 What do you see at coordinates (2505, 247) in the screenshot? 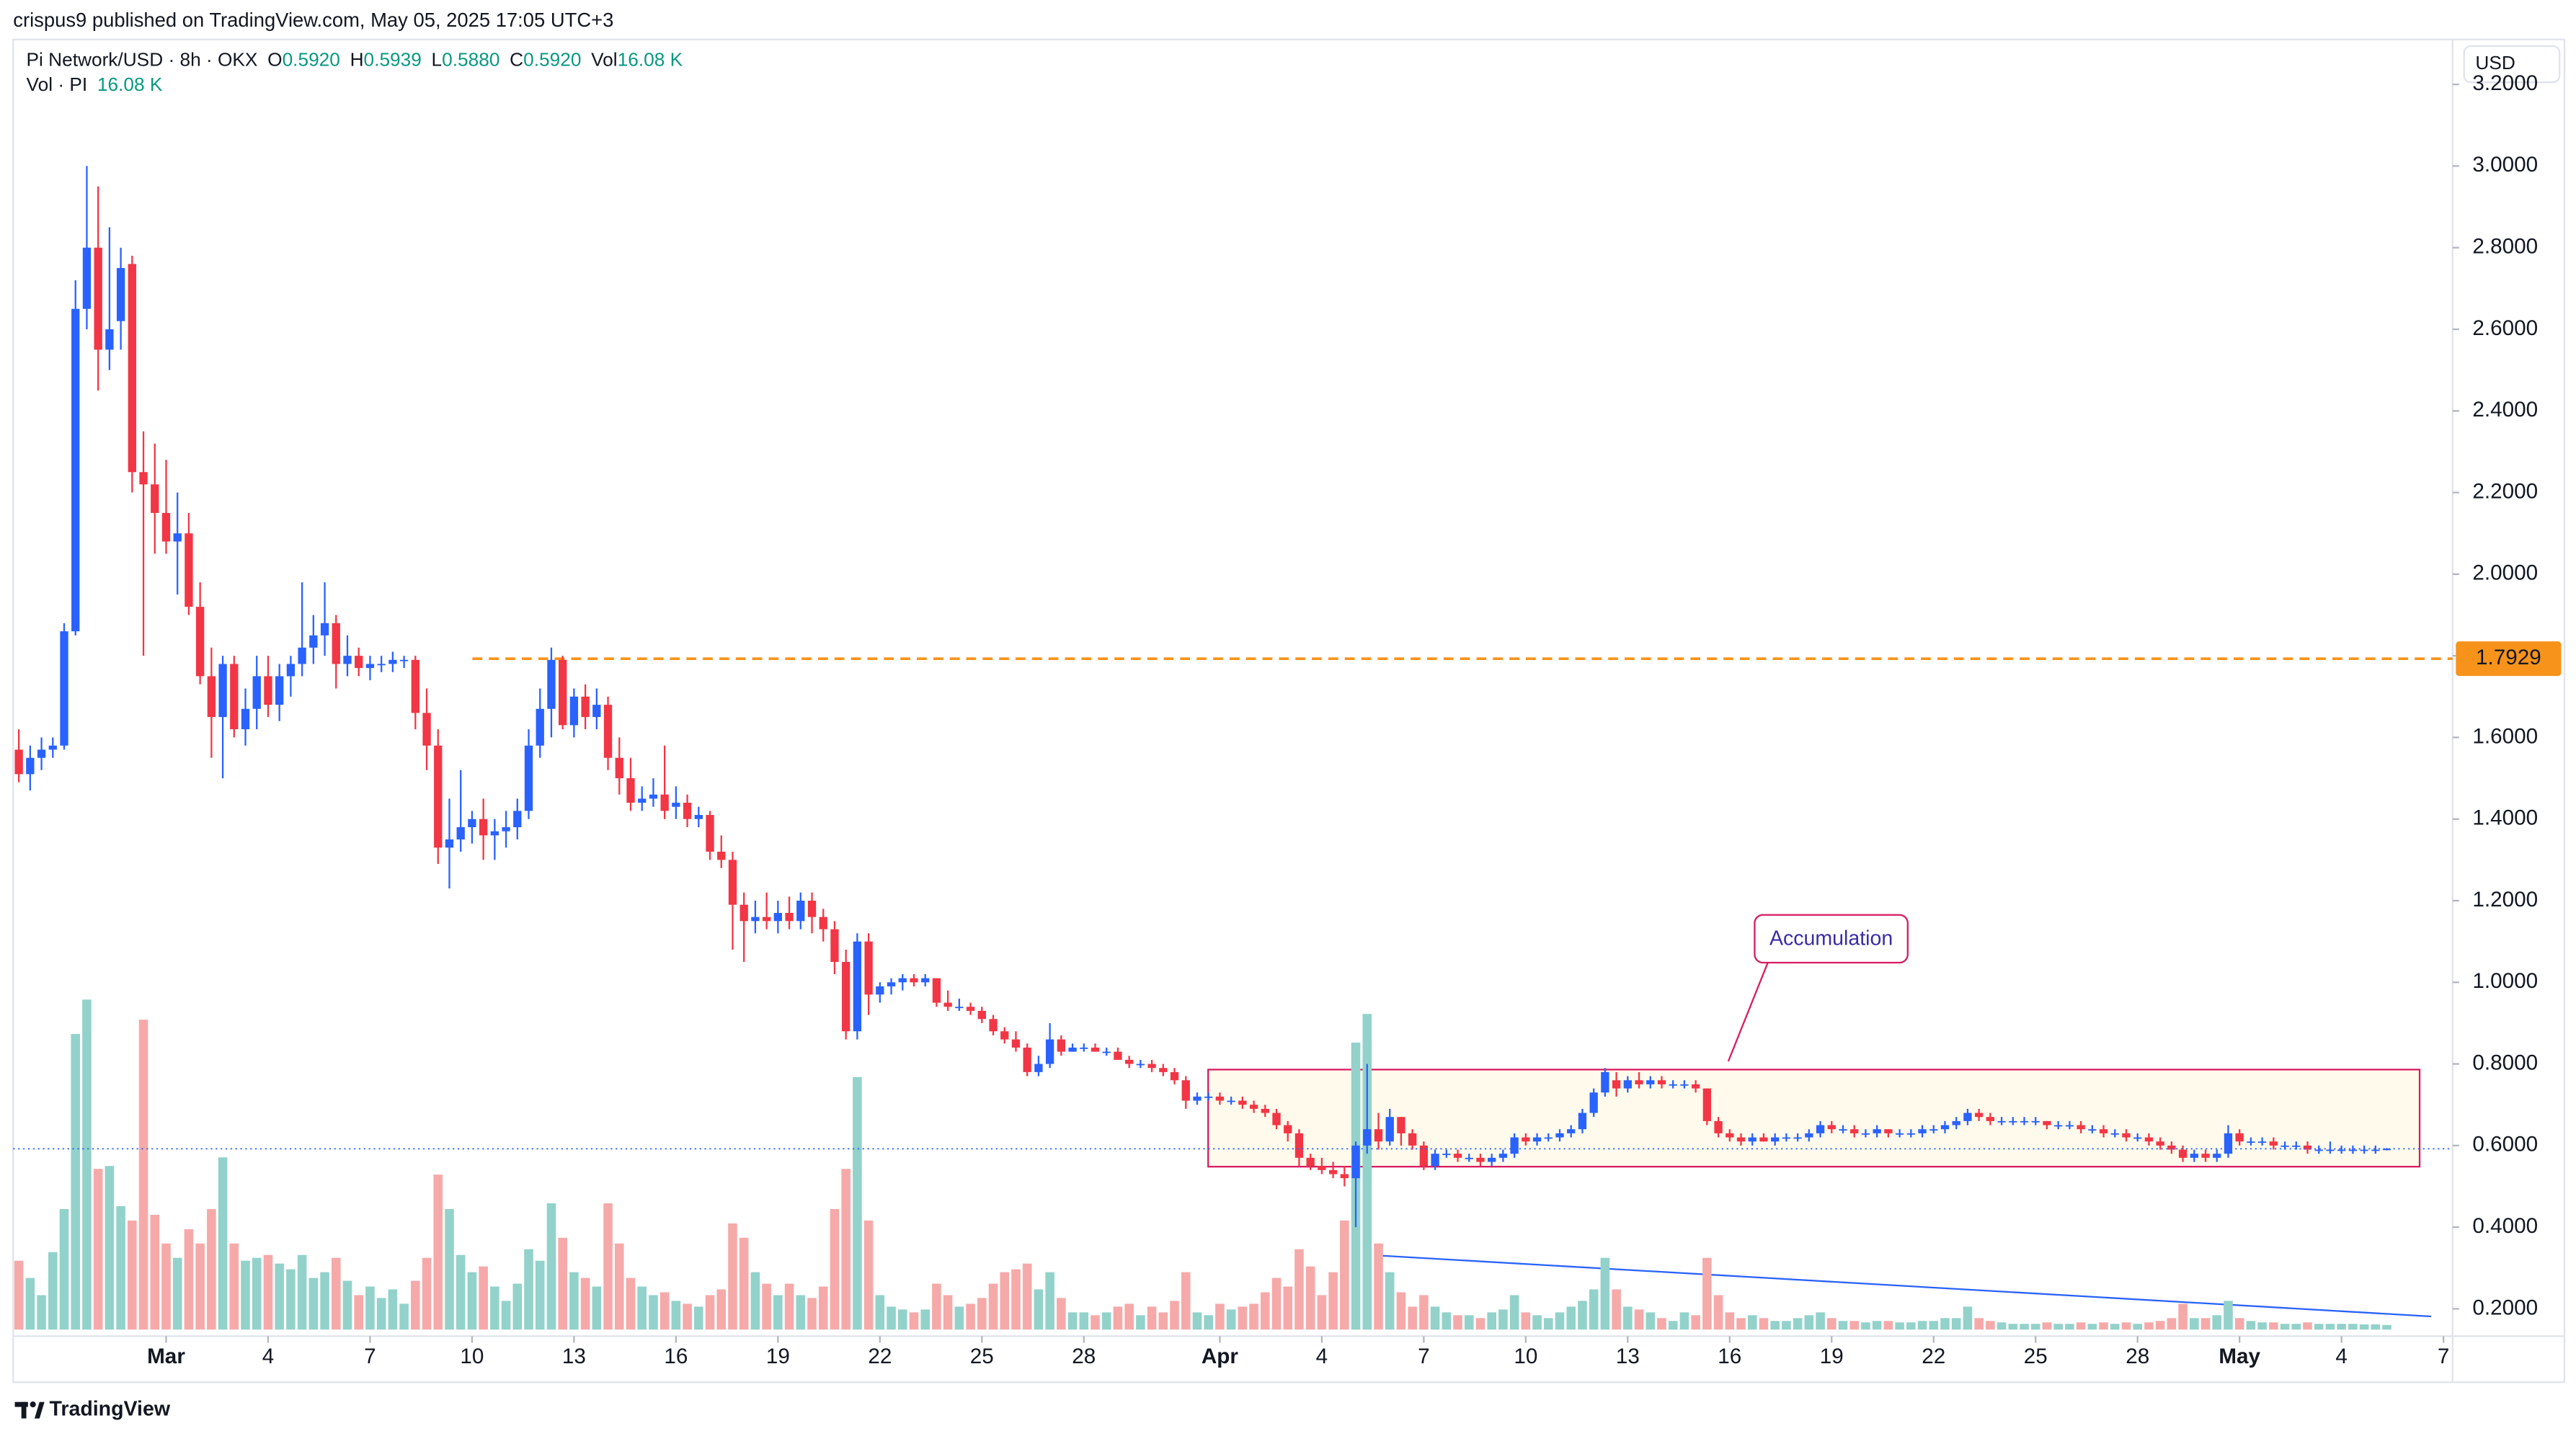
I see `y-tick-label: 2.8000` at bounding box center [2505, 247].